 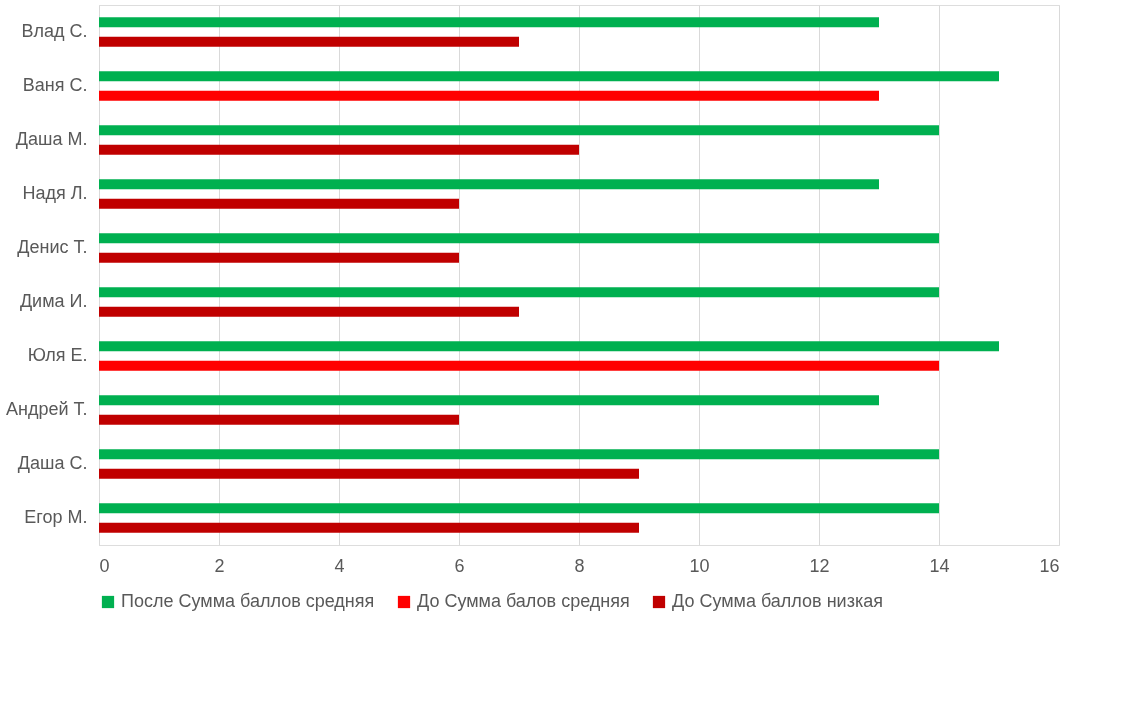 What do you see at coordinates (104, 565) in the screenshot?
I see `x-tick-label: 0` at bounding box center [104, 565].